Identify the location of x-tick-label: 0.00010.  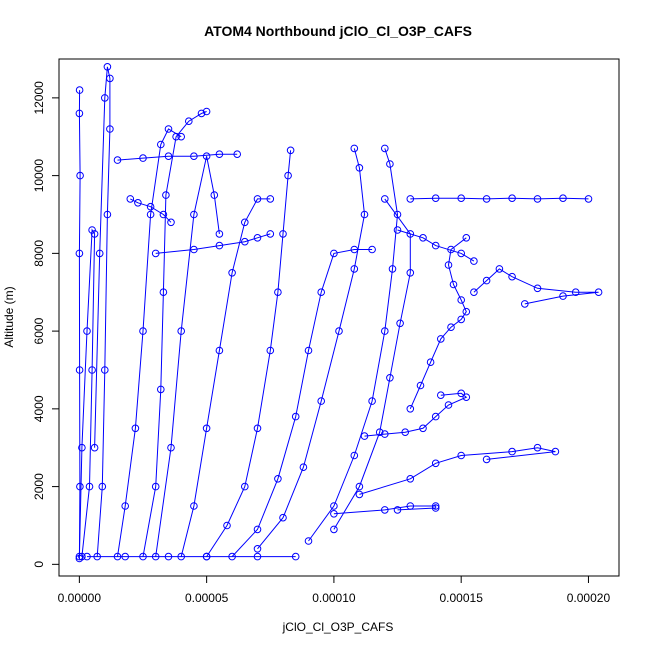
(334, 598).